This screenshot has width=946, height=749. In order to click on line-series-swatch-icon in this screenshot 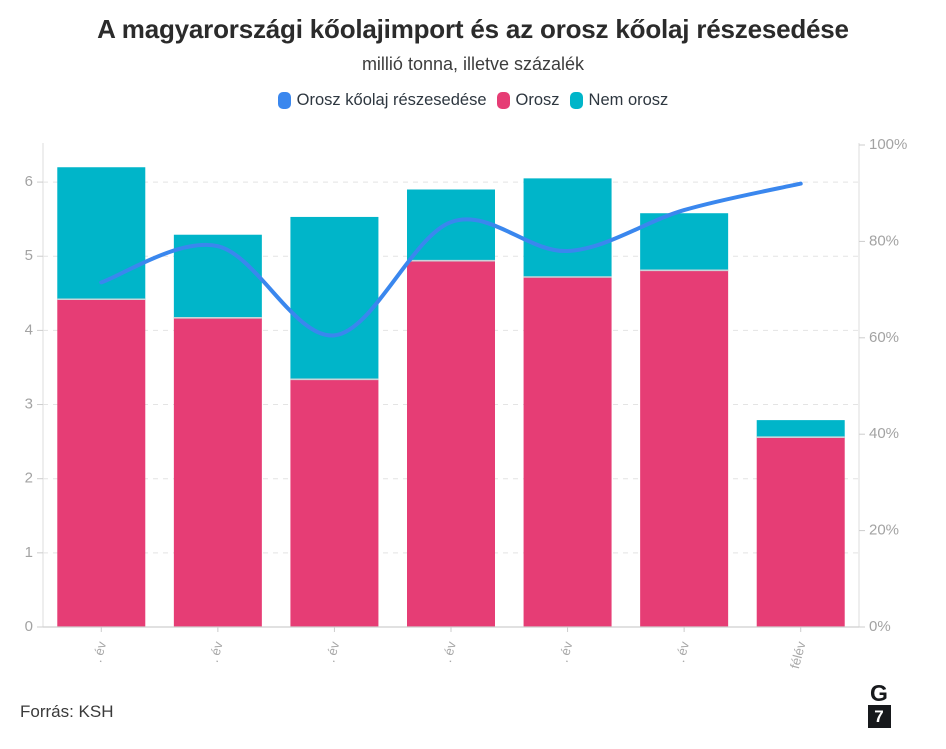, I will do `click(284, 100)`.